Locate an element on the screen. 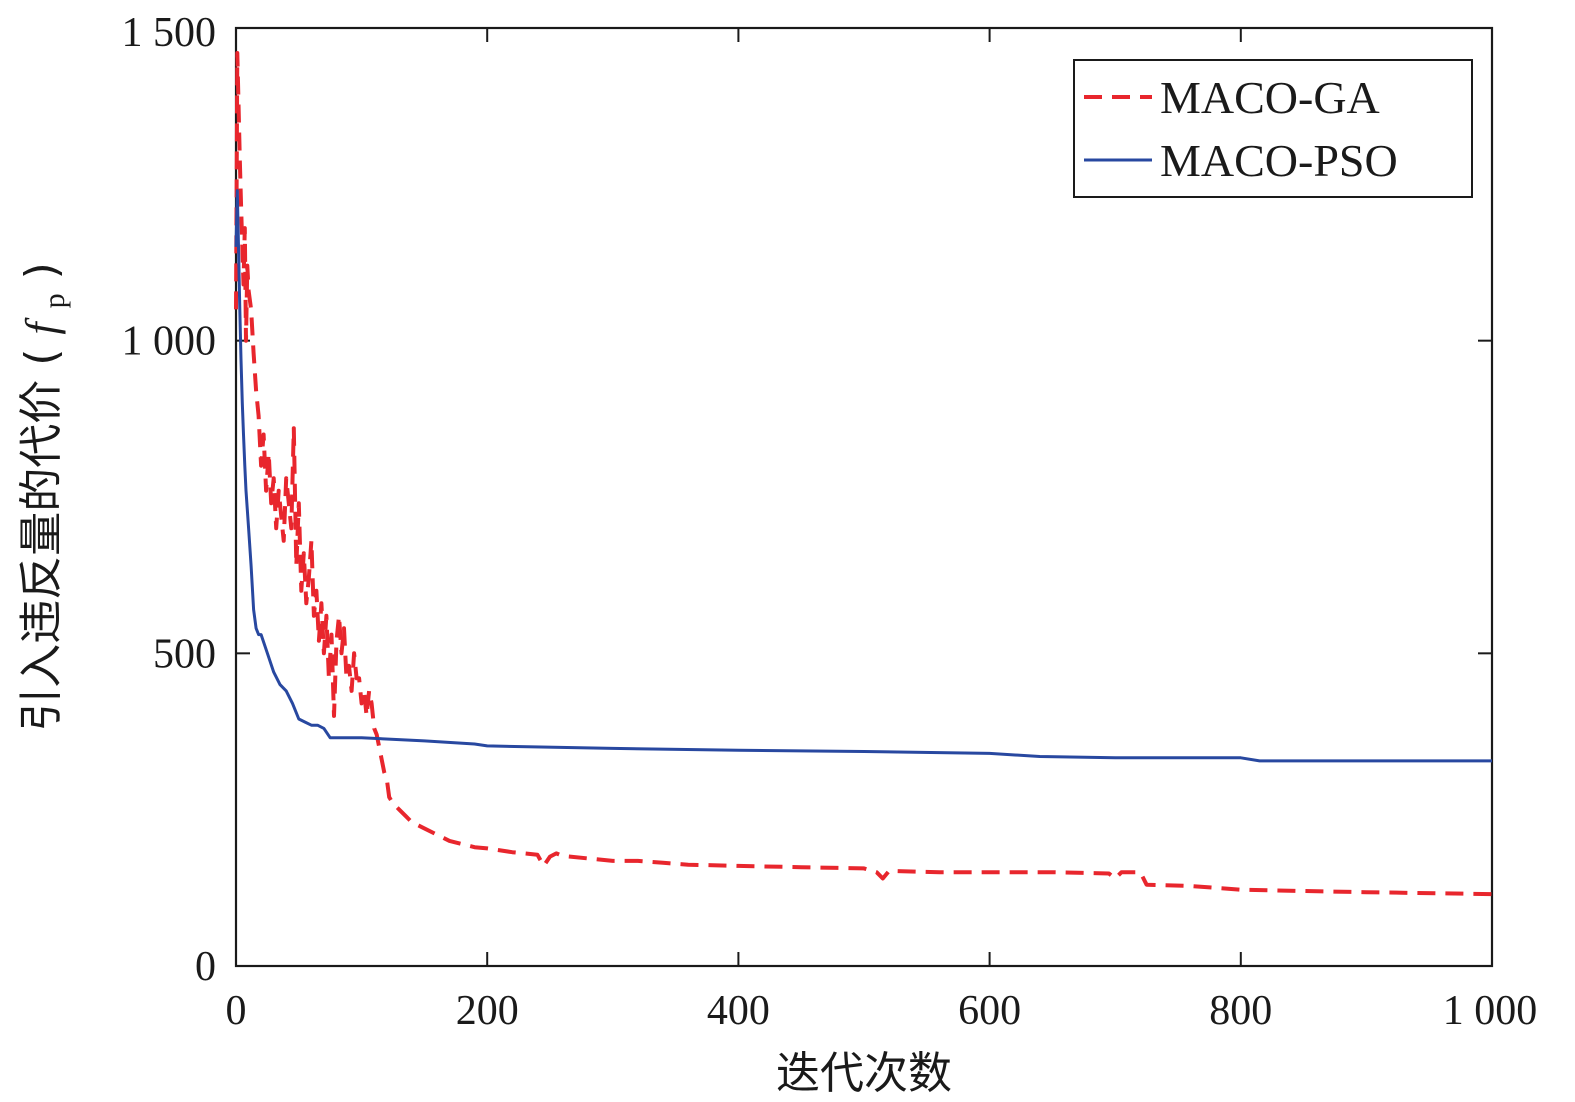 Image resolution: width=1575 pixels, height=1102 pixels. y-axis-label: 引入违反量的代价 ( f p ) is located at coordinates (45, 497).